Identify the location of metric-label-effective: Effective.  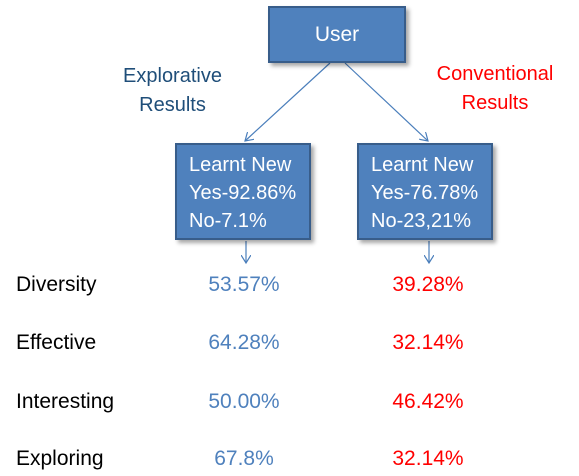
(56, 342).